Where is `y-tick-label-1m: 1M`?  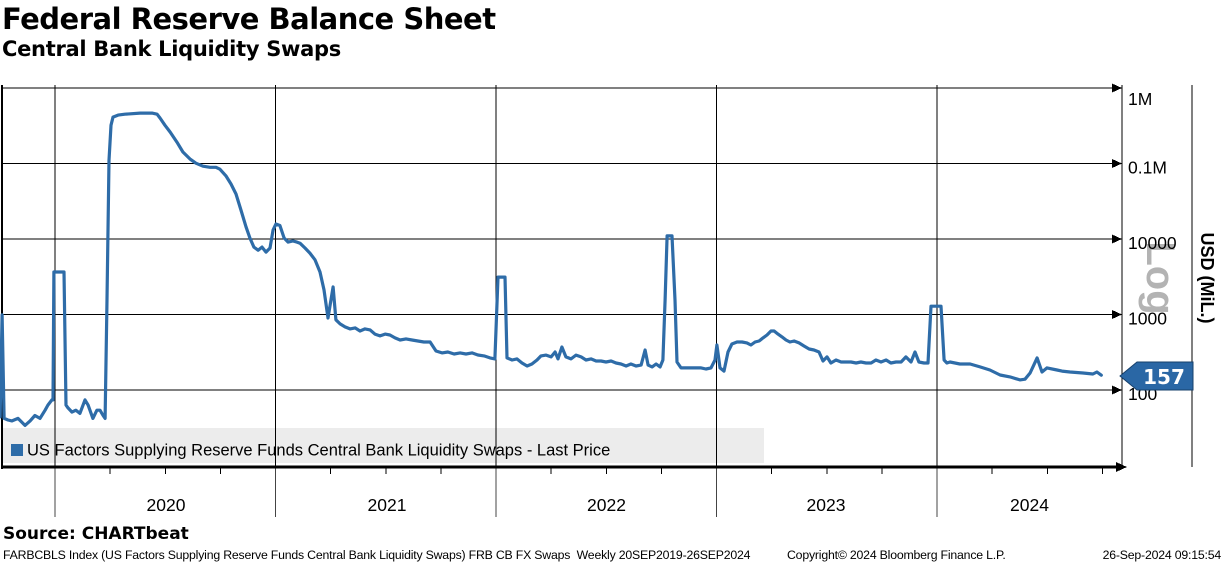 y-tick-label-1m: 1M is located at coordinates (1140, 99).